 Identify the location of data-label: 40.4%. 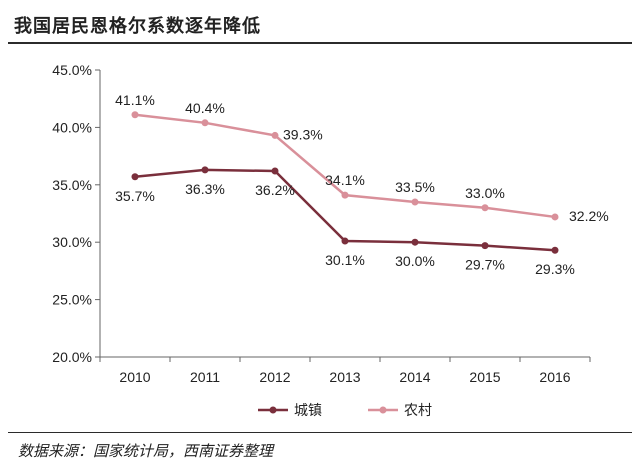
(205, 108).